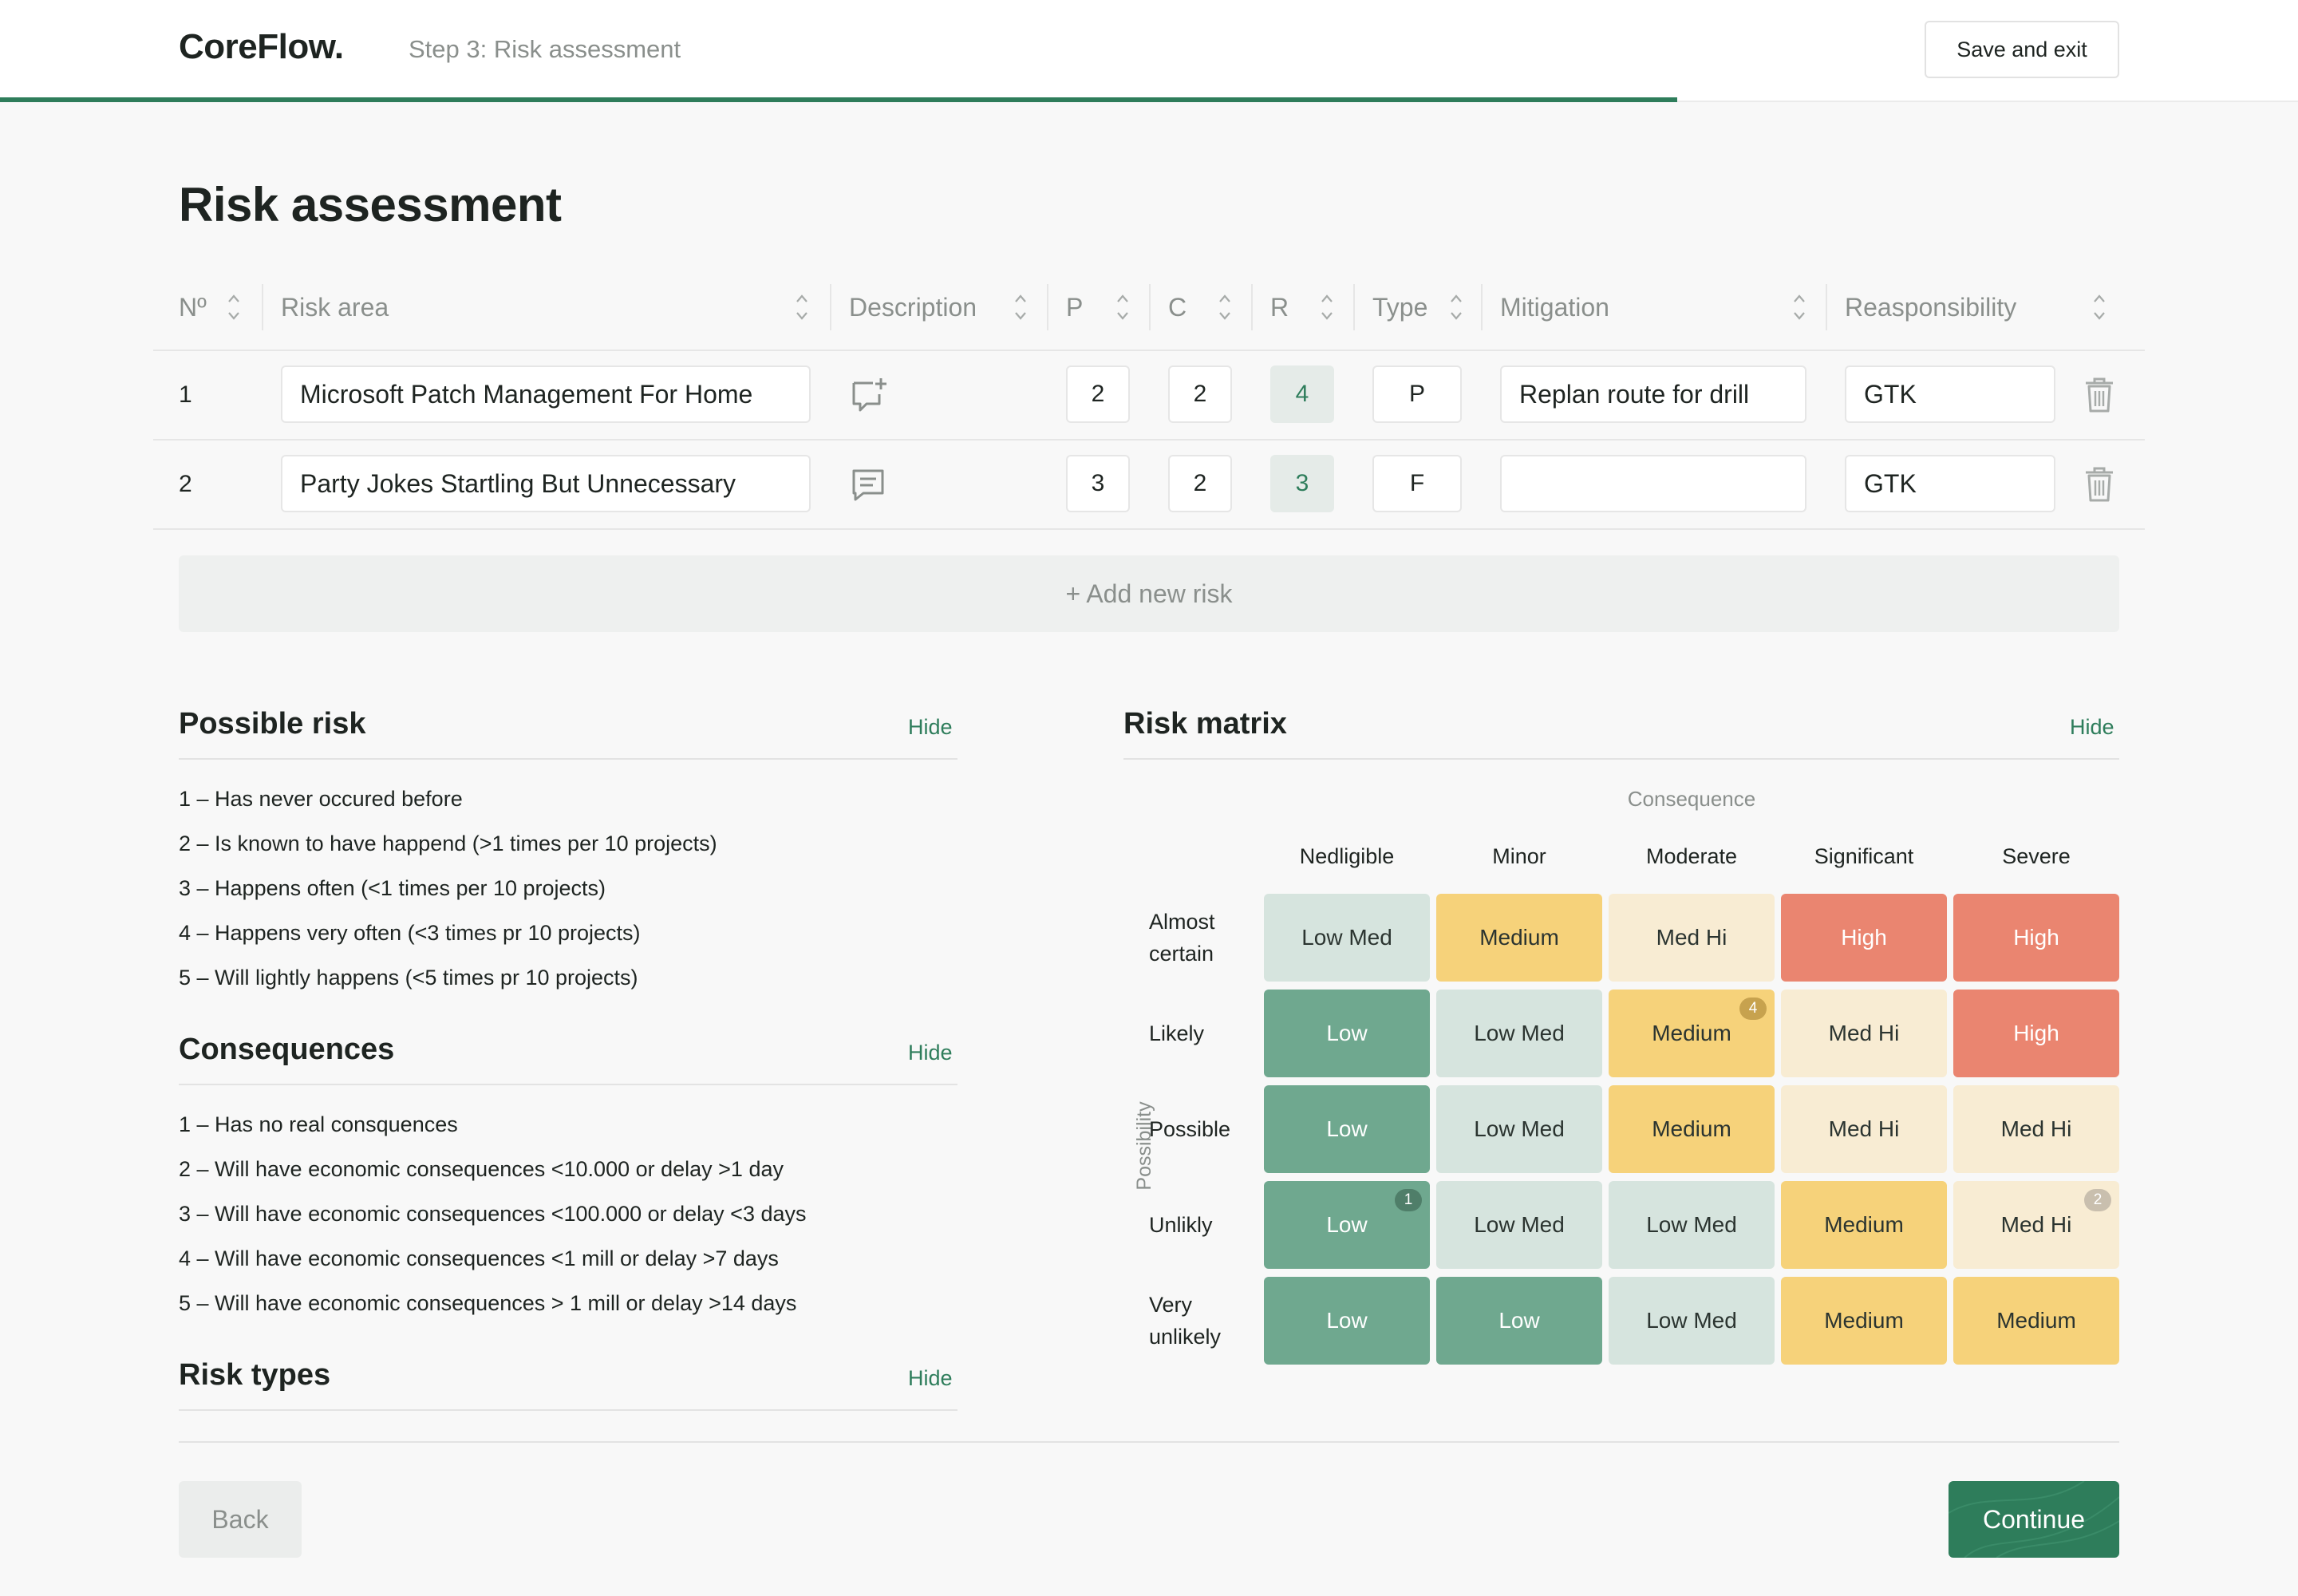 The height and width of the screenshot is (1596, 2298). What do you see at coordinates (193, 307) in the screenshot?
I see `col-number-header: Nº` at bounding box center [193, 307].